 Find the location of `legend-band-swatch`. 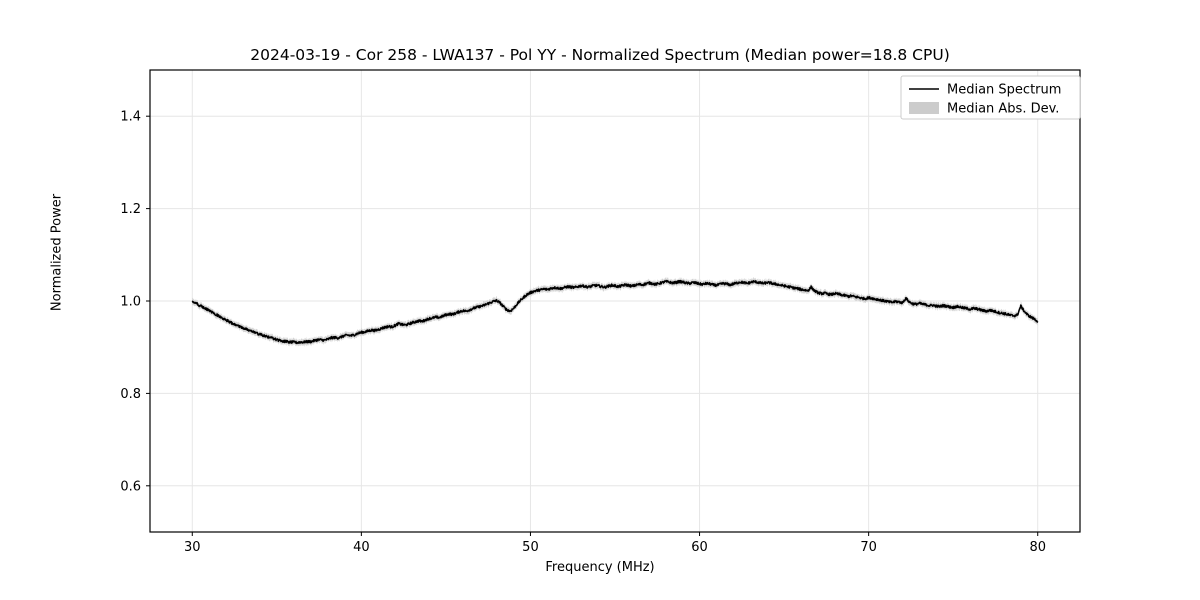

legend-band-swatch is located at coordinates (924, 108).